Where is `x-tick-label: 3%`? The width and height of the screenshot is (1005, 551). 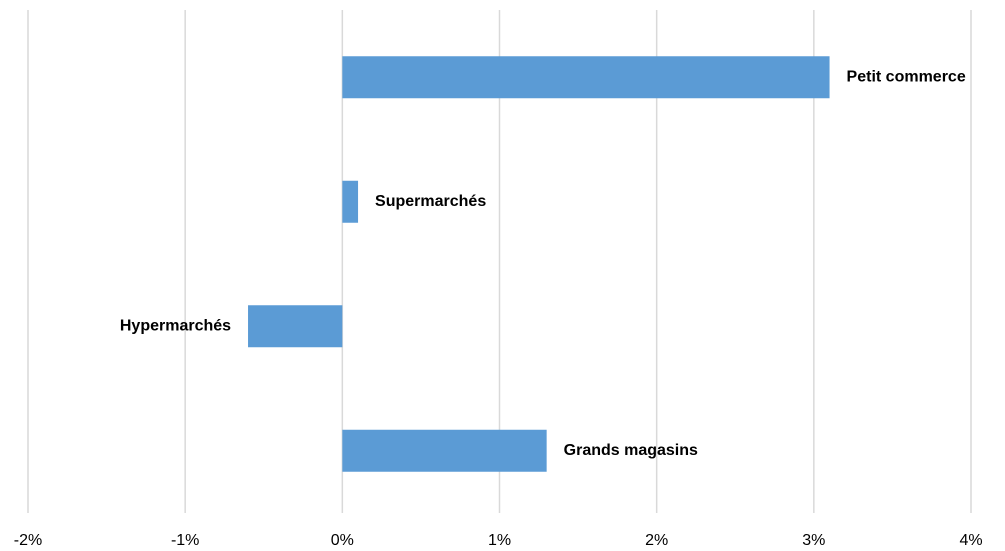 x-tick-label: 3% is located at coordinates (813, 540).